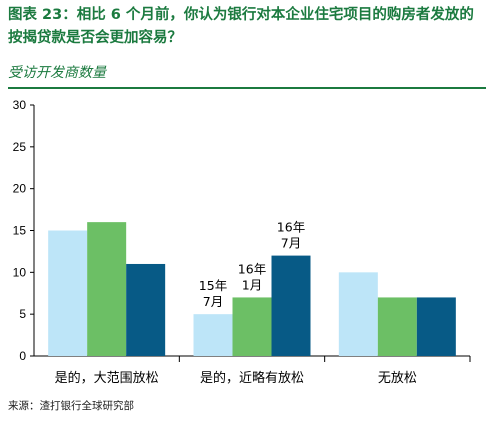 The image size is (493, 424). I want to click on bar-annotation: 1月, so click(252, 284).